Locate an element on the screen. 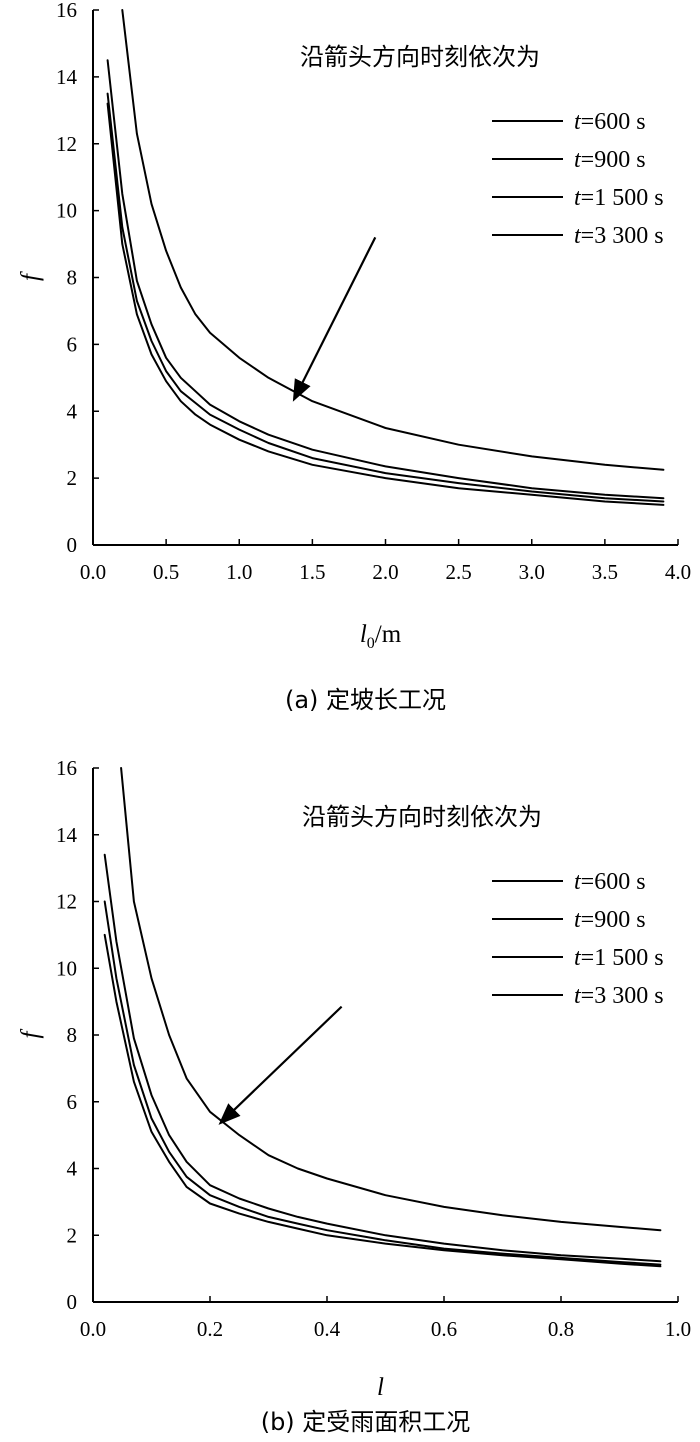 The height and width of the screenshot is (1442, 700). x-tick-label: 0.2 is located at coordinates (210, 1329).